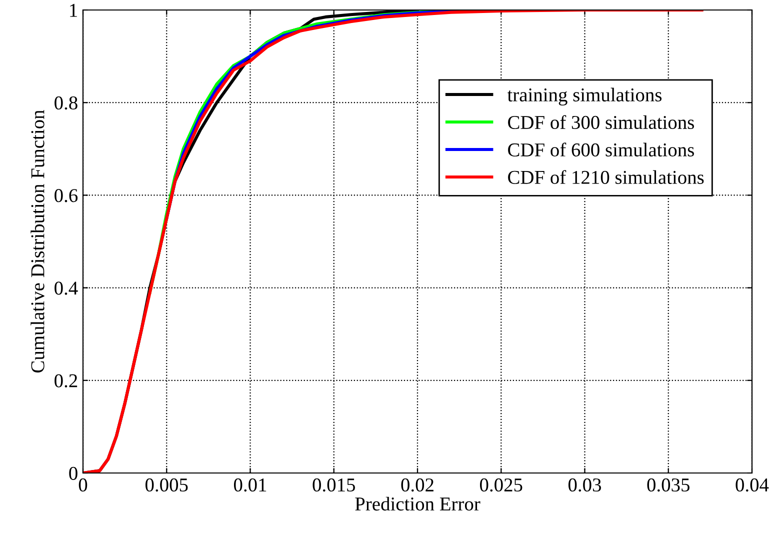  Describe the element at coordinates (333, 485) in the screenshot. I see `x-tick-label: 0.015` at that location.